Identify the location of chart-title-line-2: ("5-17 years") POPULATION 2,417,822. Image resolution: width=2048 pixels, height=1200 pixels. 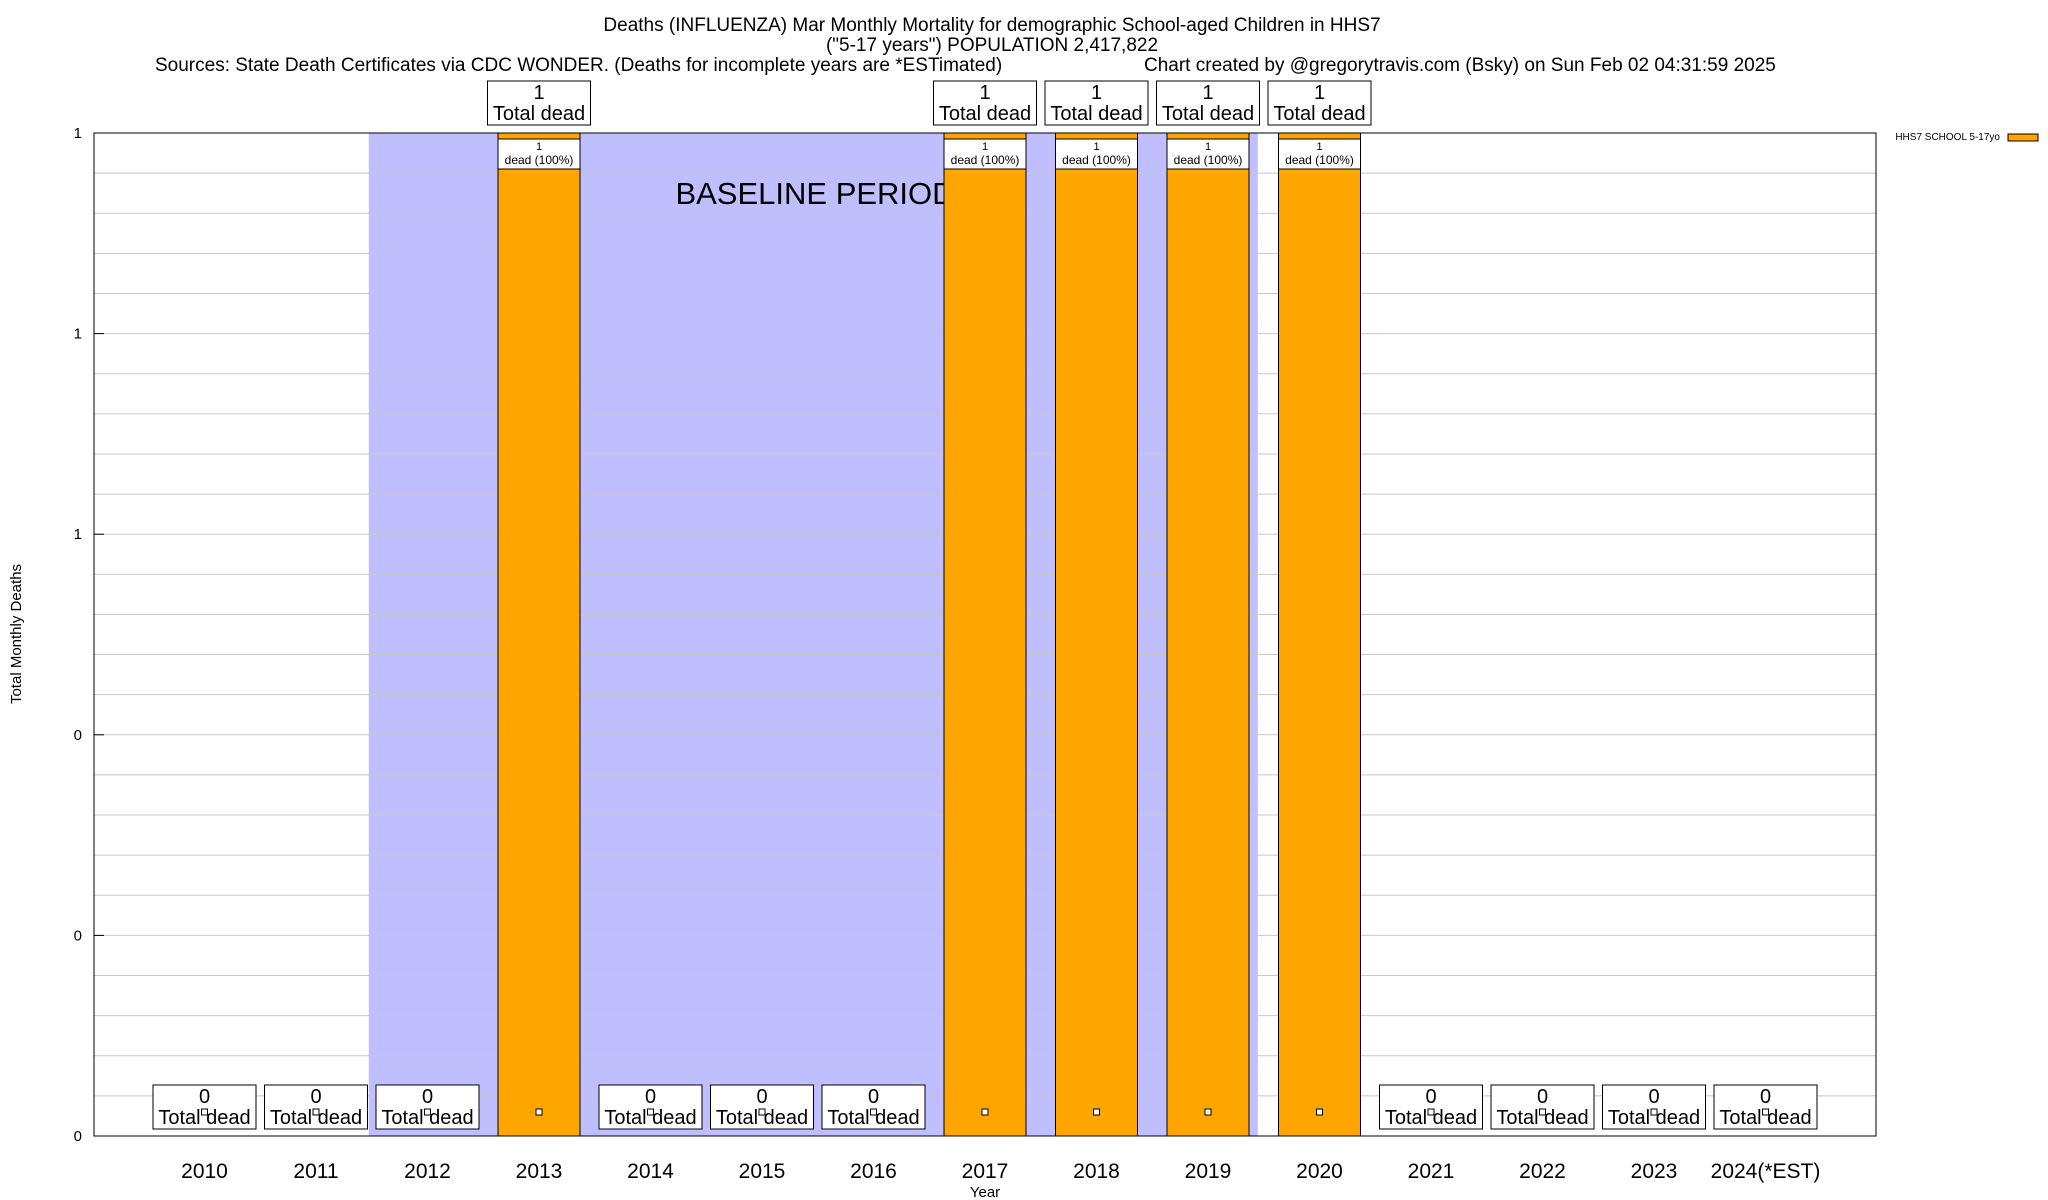
(992, 45).